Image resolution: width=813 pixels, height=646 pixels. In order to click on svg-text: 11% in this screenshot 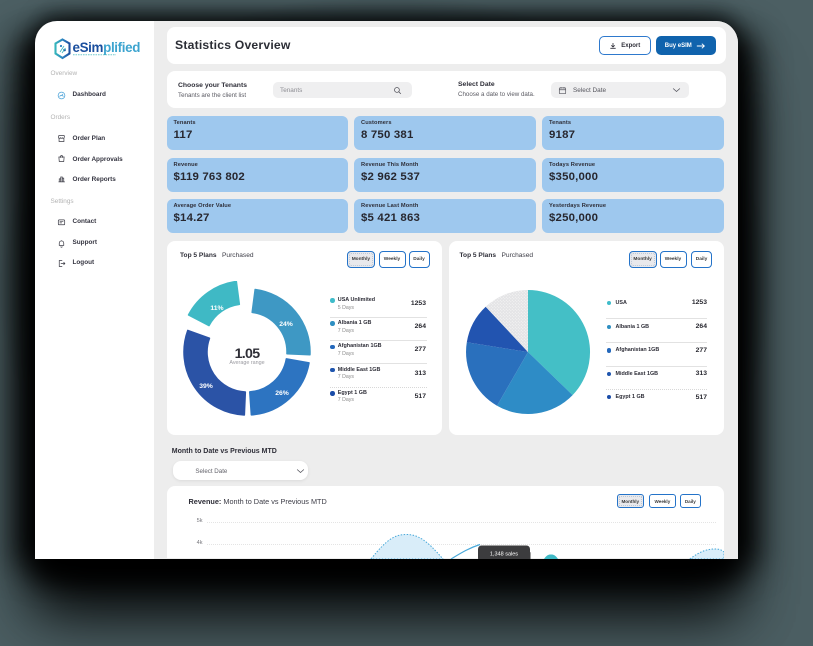, I will do `click(216, 308)`.